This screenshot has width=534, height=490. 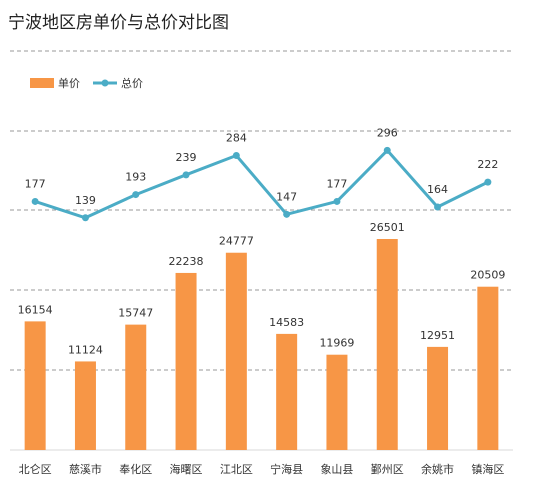 I want to click on bar-data-label: 15747, so click(x=135, y=313).